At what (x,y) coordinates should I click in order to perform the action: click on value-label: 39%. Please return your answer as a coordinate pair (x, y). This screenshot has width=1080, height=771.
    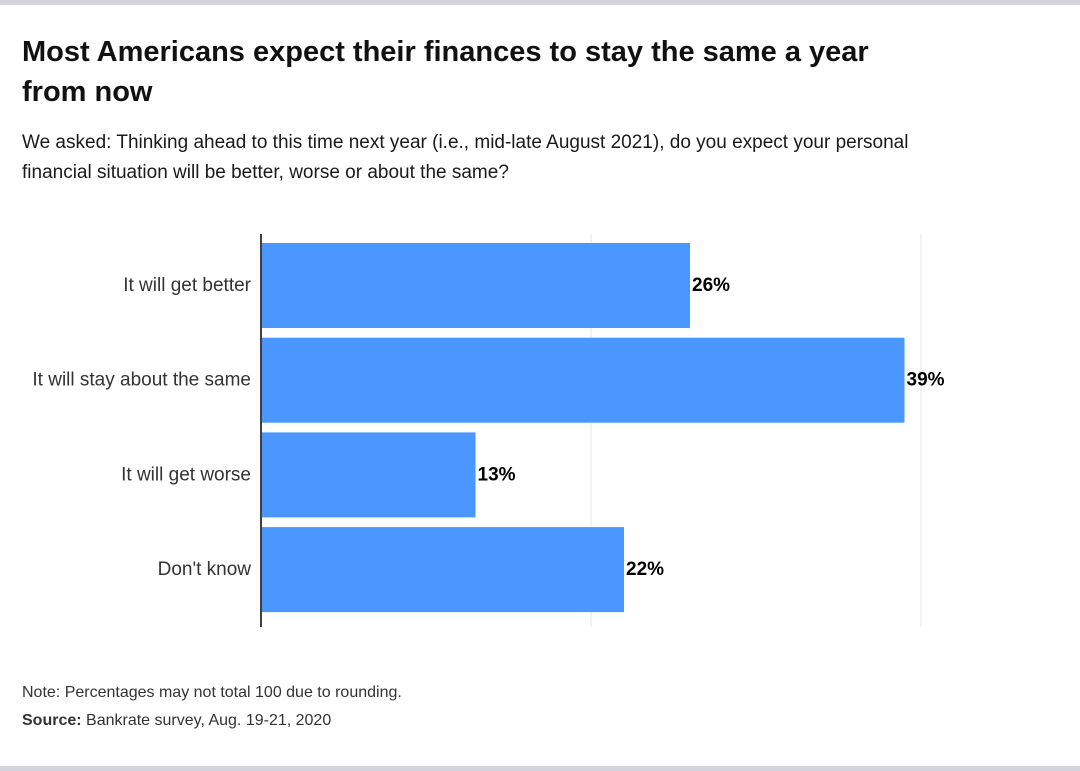
    Looking at the image, I should click on (926, 380).